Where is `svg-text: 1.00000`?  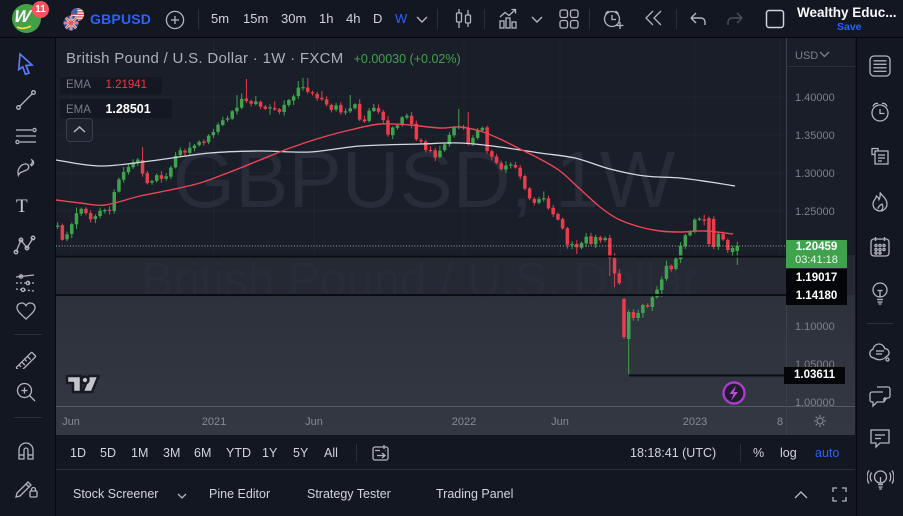 svg-text: 1.00000 is located at coordinates (815, 403).